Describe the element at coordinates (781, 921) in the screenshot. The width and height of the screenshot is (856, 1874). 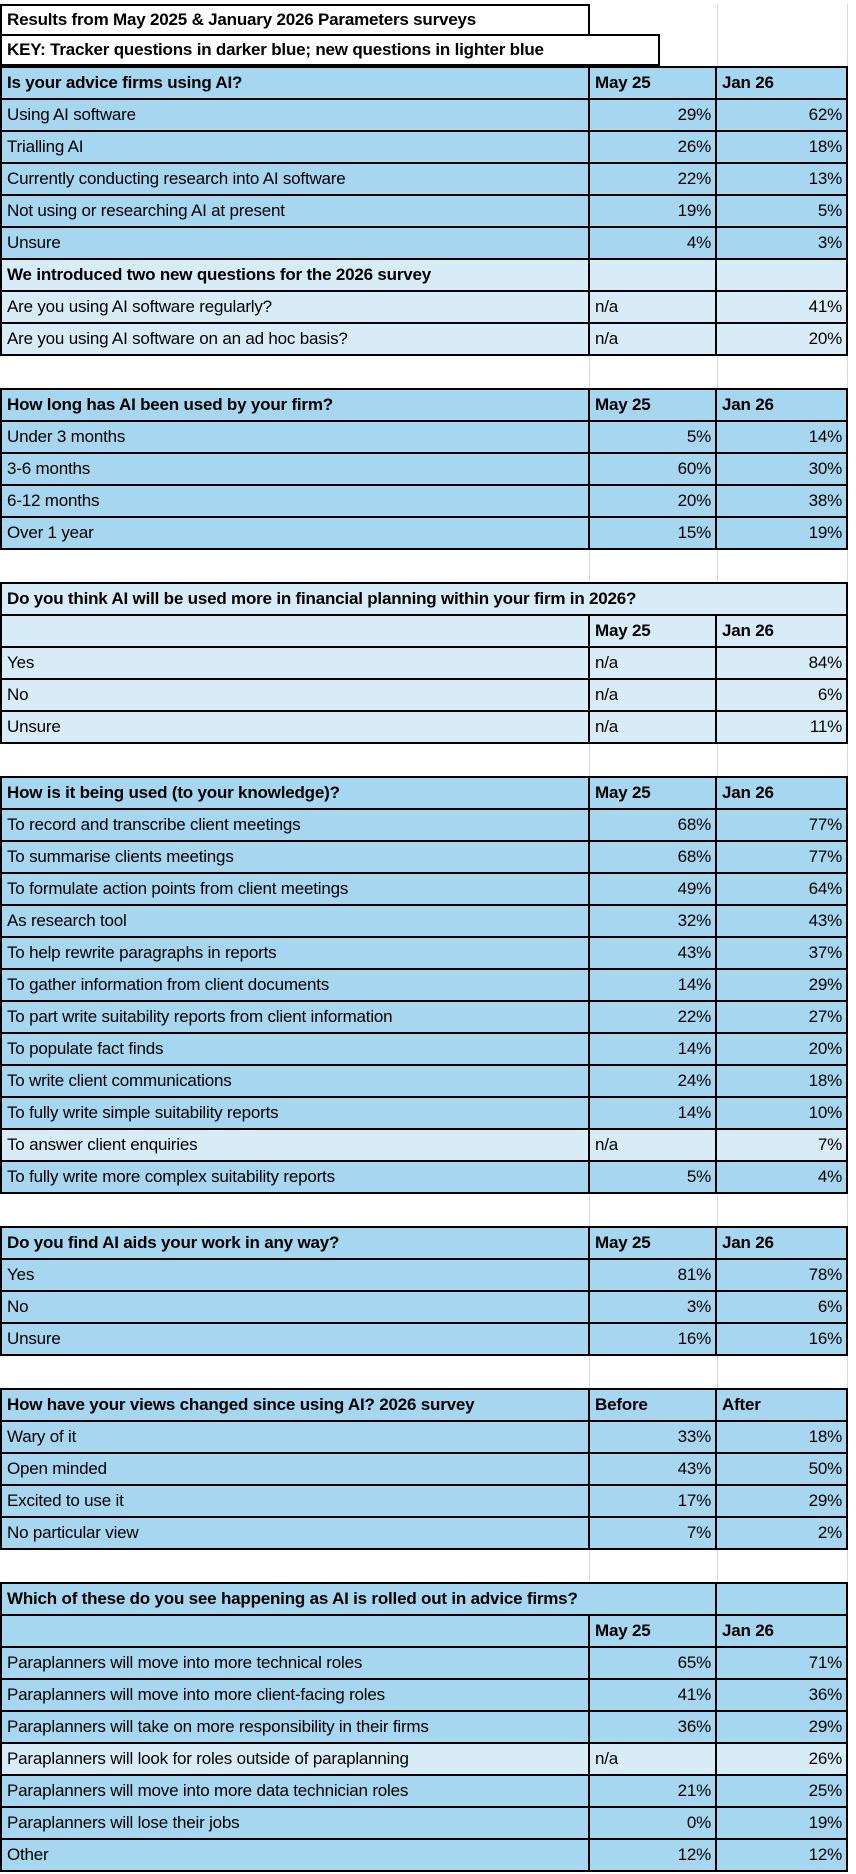
I see `value-cell-col2: 43%` at that location.